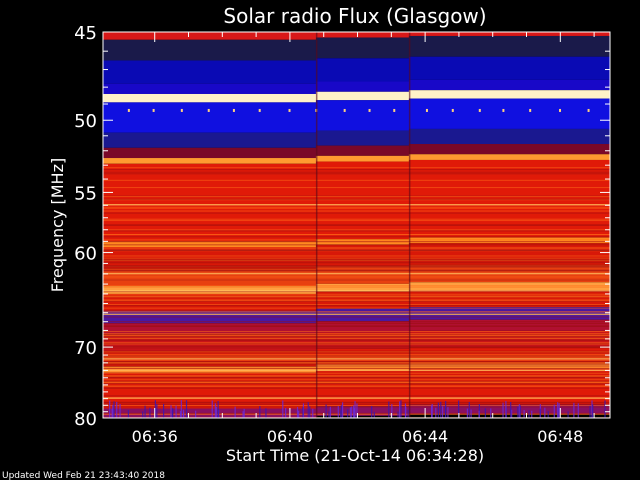  Describe the element at coordinates (85, 419) in the screenshot. I see `y-tick-label: 80` at that location.